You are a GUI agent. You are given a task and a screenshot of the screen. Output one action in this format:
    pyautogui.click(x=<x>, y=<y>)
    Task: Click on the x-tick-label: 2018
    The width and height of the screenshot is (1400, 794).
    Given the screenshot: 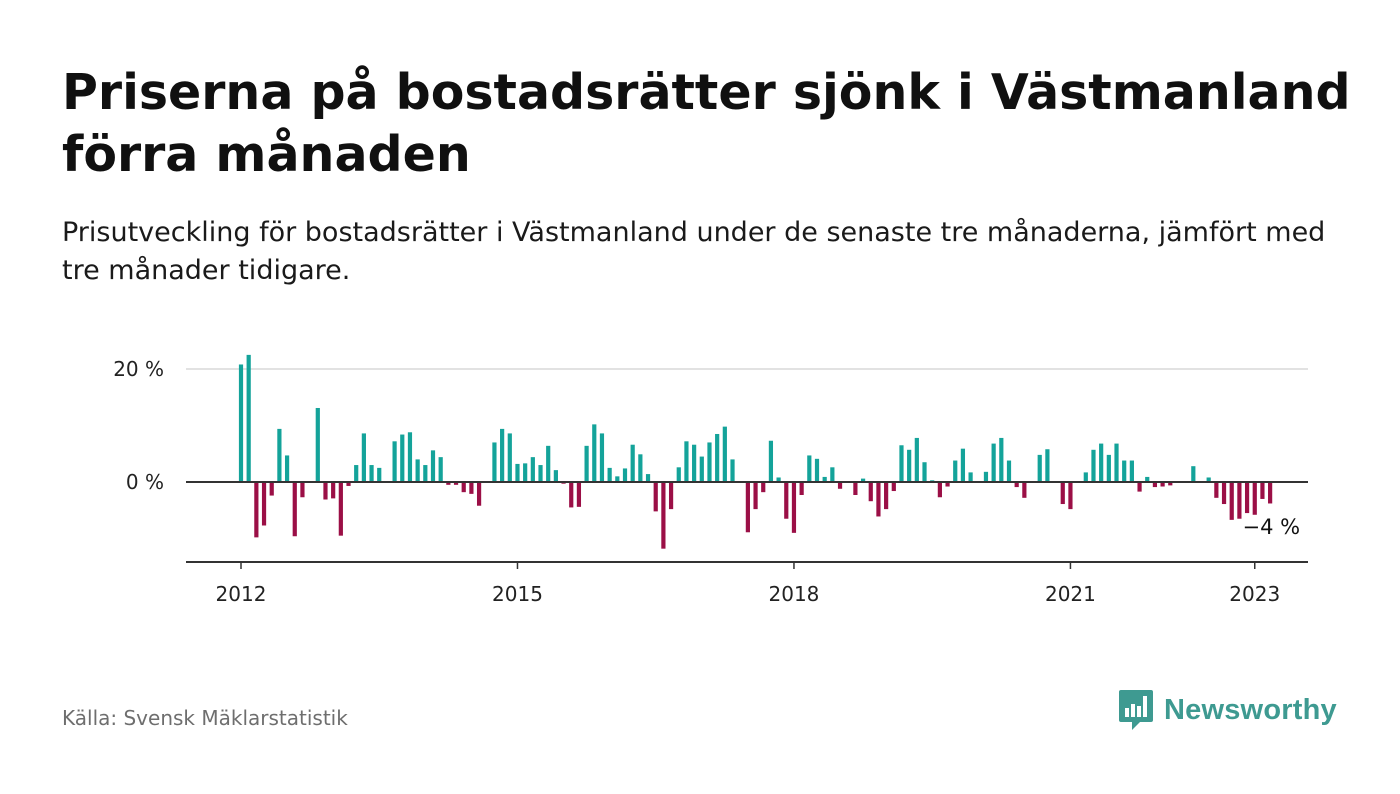 What is the action you would take?
    pyautogui.click(x=794, y=594)
    